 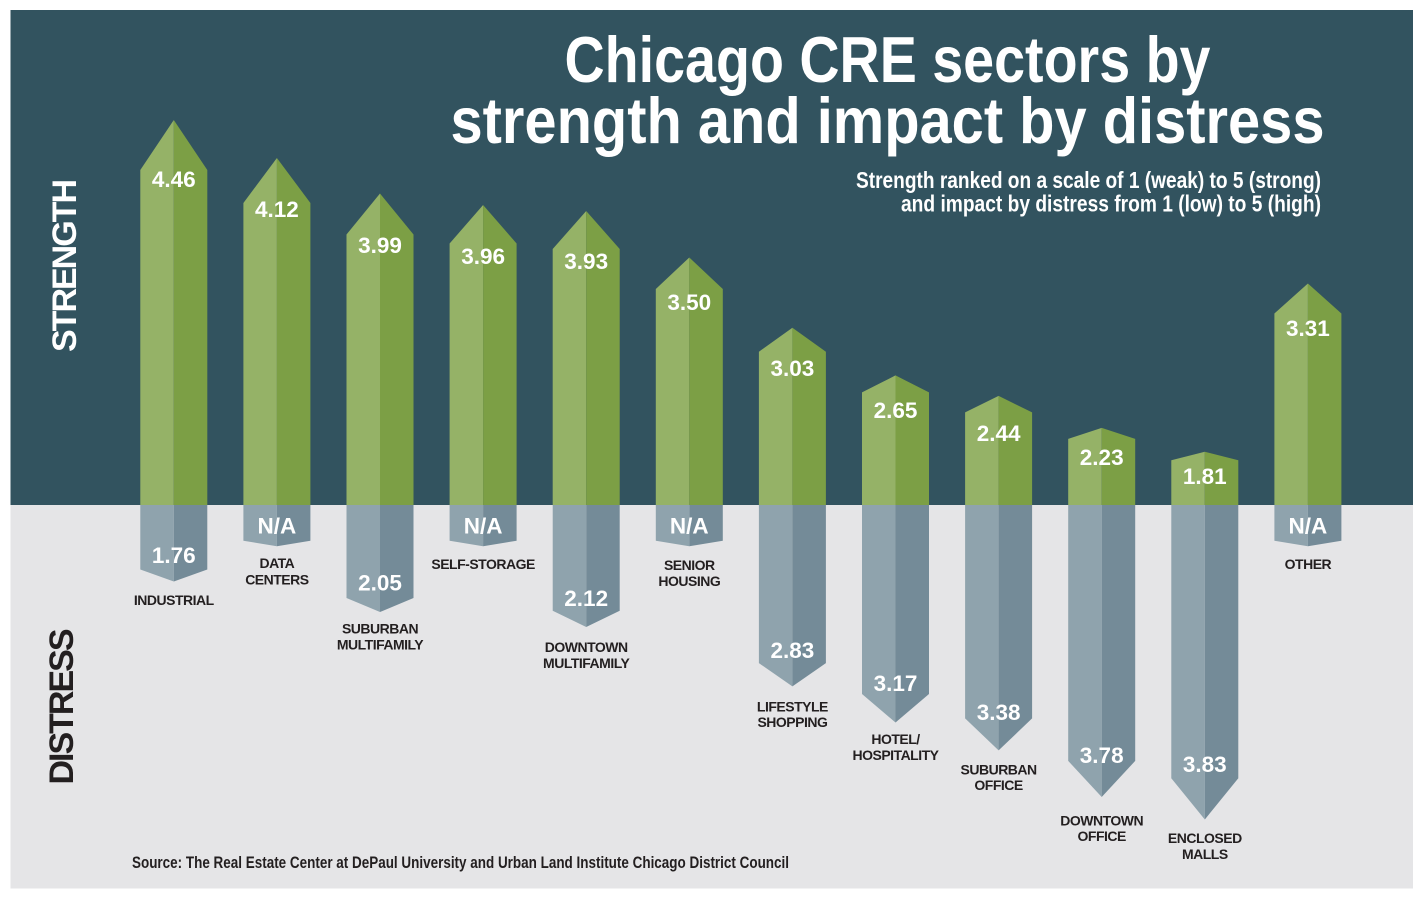 What do you see at coordinates (999, 712) in the screenshot?
I see `svg-text: 3.38` at bounding box center [999, 712].